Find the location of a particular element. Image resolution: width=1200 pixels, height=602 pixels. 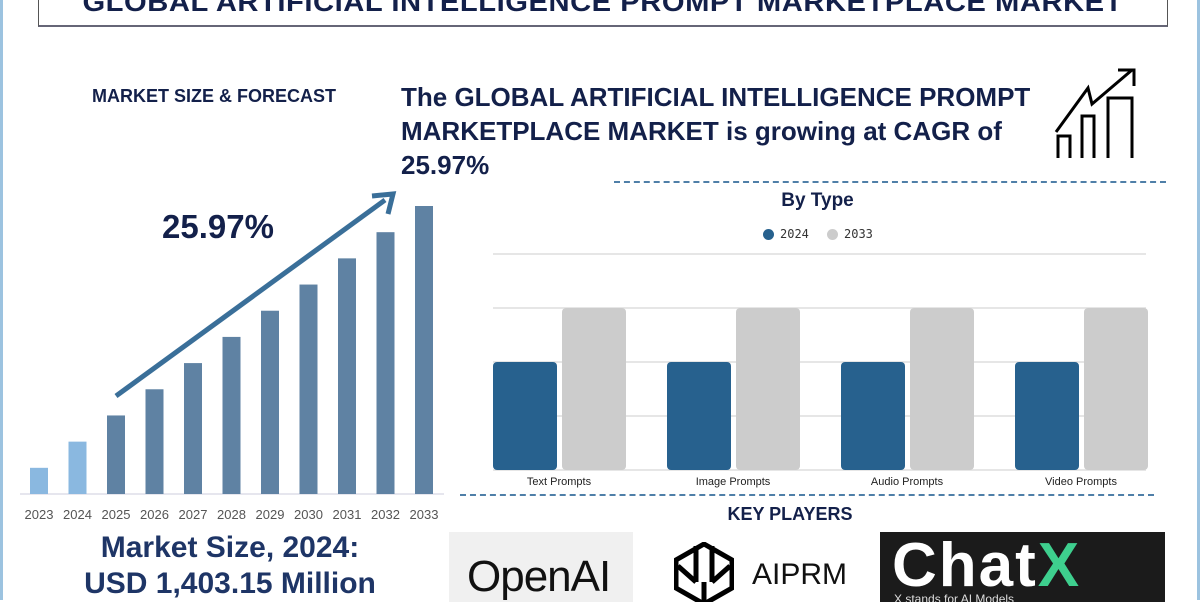

x-tick-label: 2024 is located at coordinates (77, 514).